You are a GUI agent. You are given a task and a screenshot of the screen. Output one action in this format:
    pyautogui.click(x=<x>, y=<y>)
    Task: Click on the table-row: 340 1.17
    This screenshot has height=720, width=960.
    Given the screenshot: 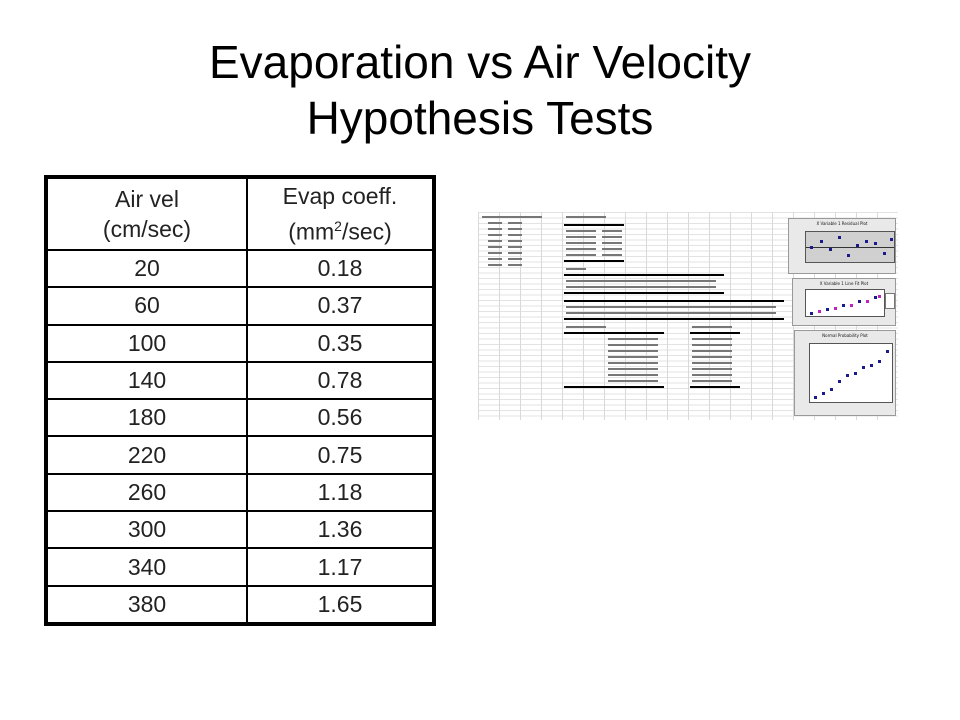 What is the action you would take?
    pyautogui.click(x=240, y=567)
    